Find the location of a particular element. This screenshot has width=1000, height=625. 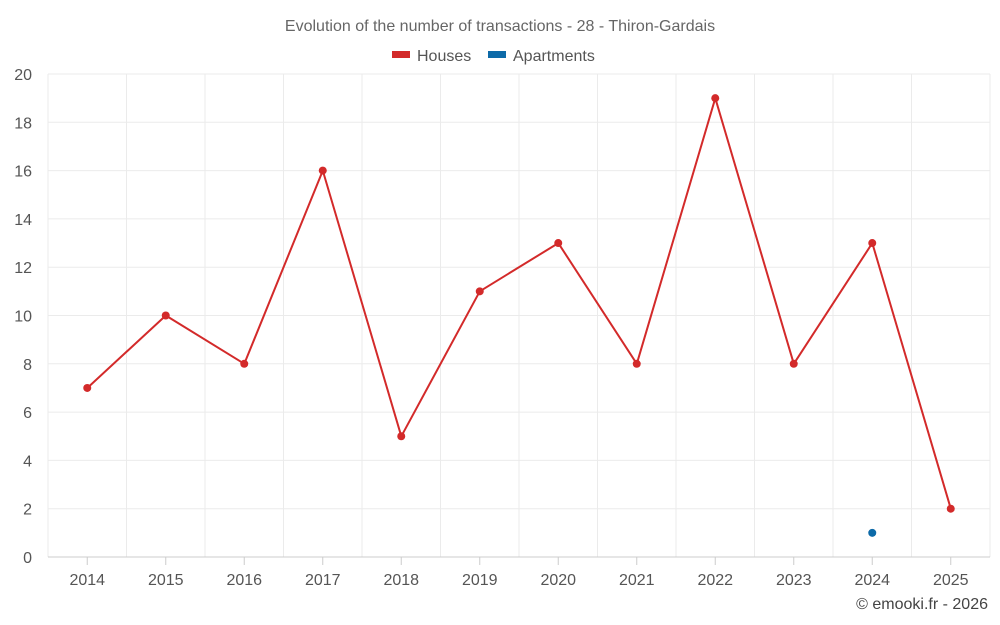

x-tick-label: 2025 is located at coordinates (951, 580).